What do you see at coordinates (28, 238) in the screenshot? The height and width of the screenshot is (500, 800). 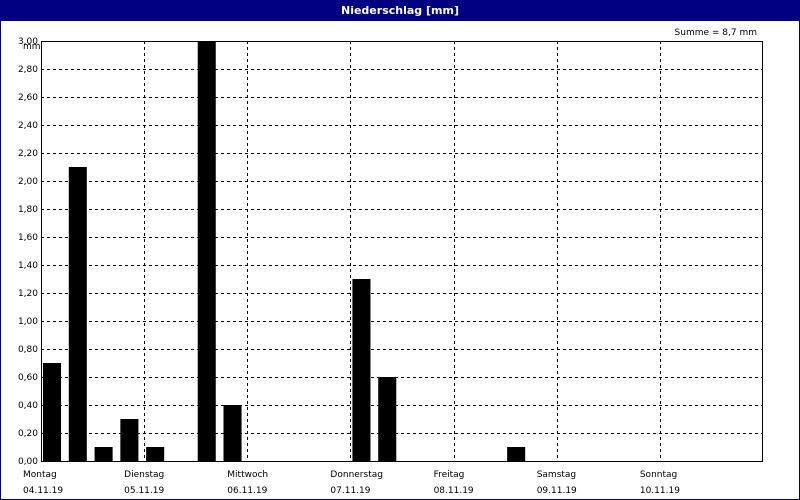 I see `y-tick-label: 1,60` at bounding box center [28, 238].